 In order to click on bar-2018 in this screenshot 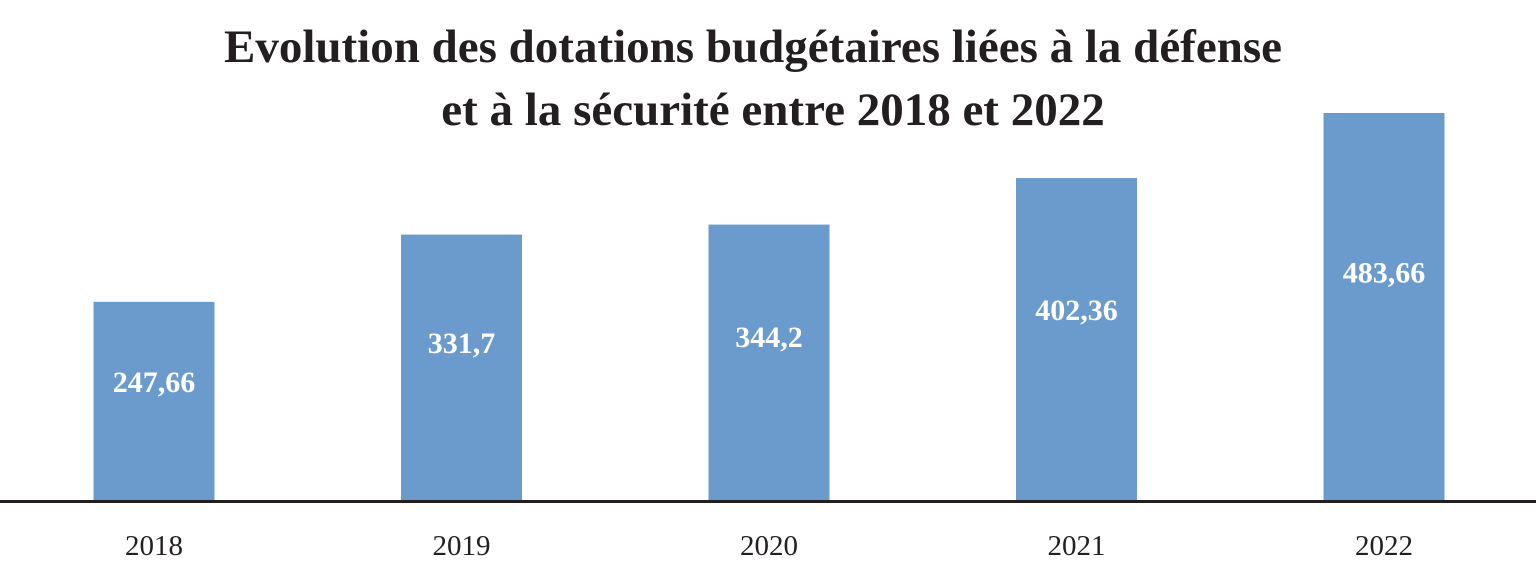, I will do `click(154, 400)`.